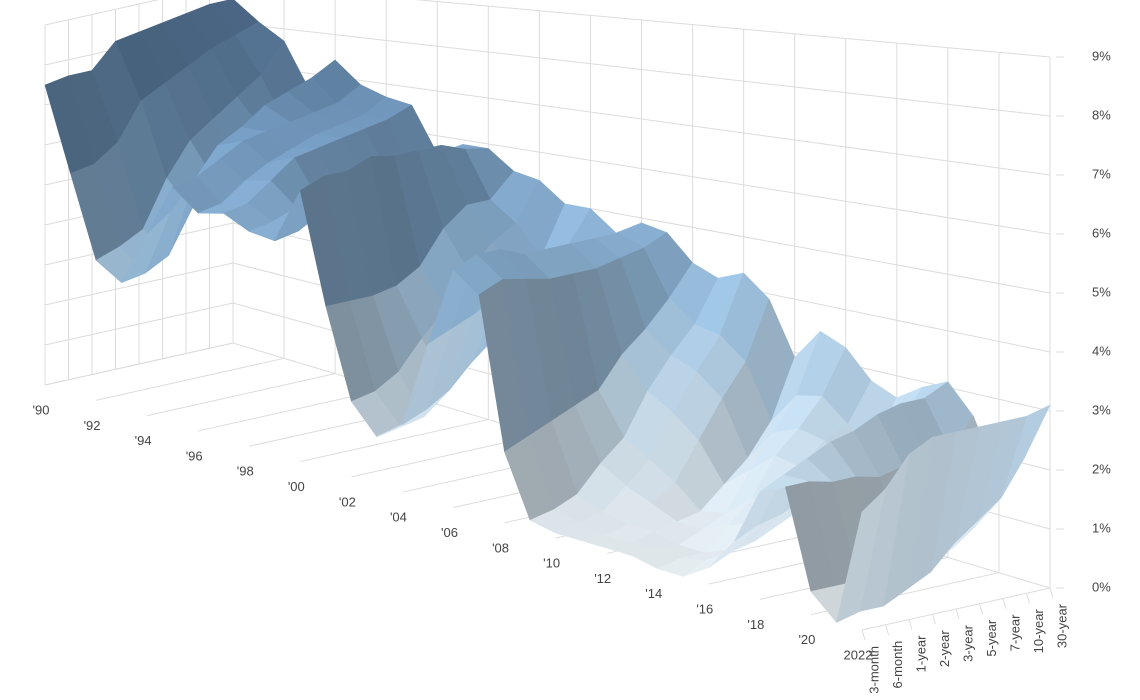  I want to click on x-tick-label: '00, so click(296, 486).